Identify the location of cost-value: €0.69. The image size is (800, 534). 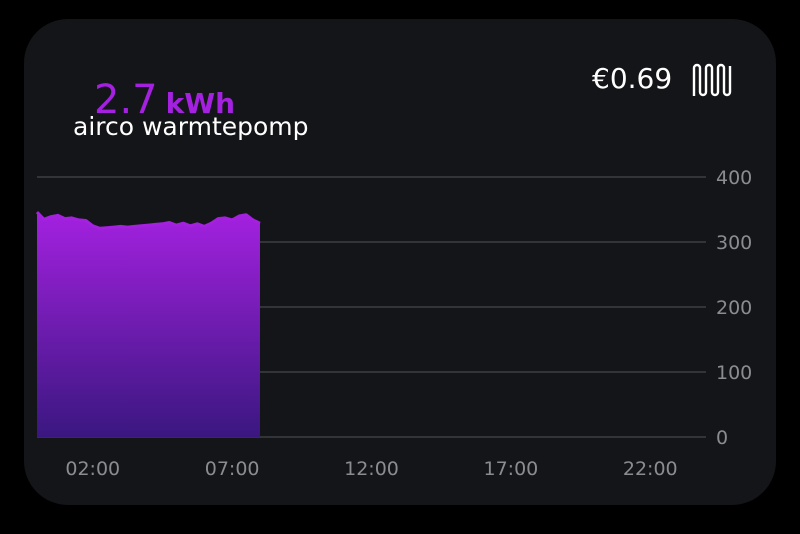
(632, 78).